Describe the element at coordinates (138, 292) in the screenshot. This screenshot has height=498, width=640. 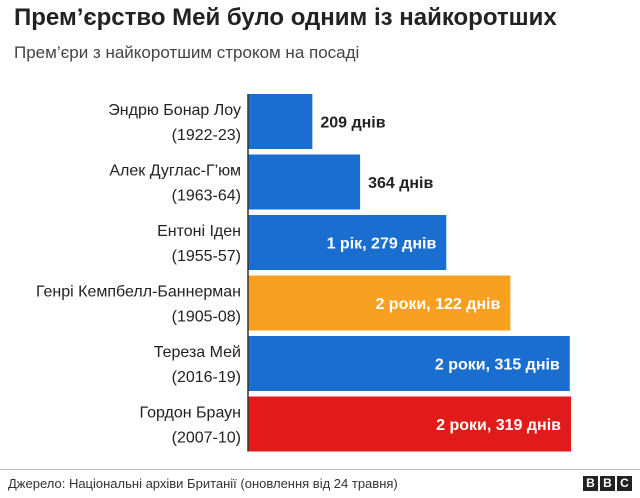
I see `category-label: Генрі Кемпбелл-Баннерман` at that location.